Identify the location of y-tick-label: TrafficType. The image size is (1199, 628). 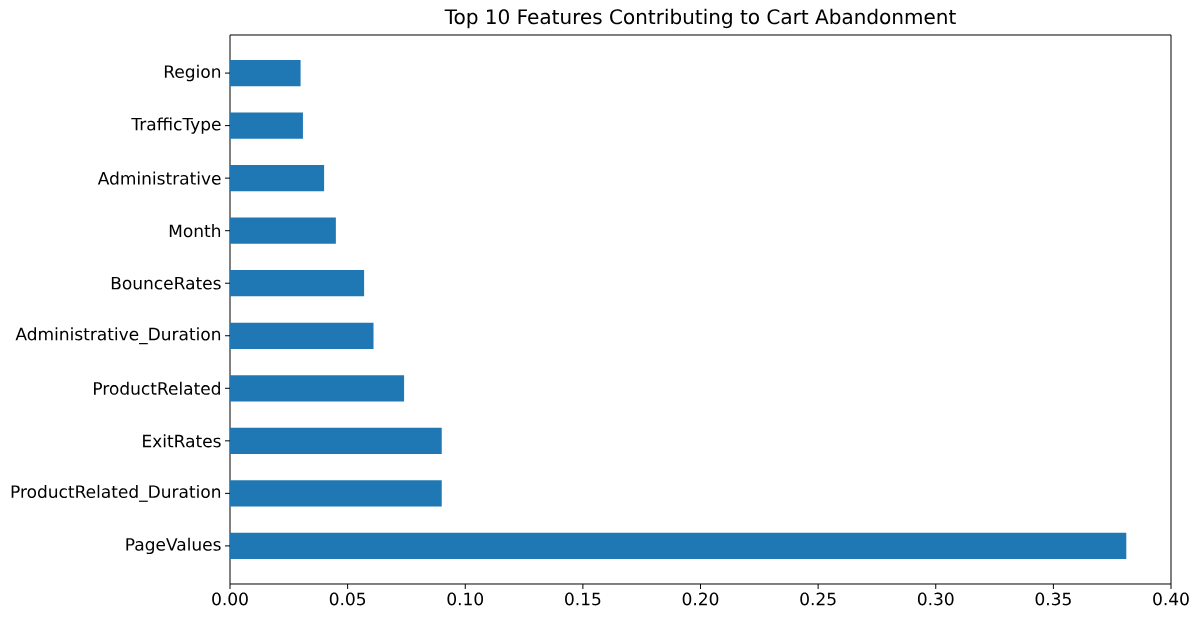
(176, 125).